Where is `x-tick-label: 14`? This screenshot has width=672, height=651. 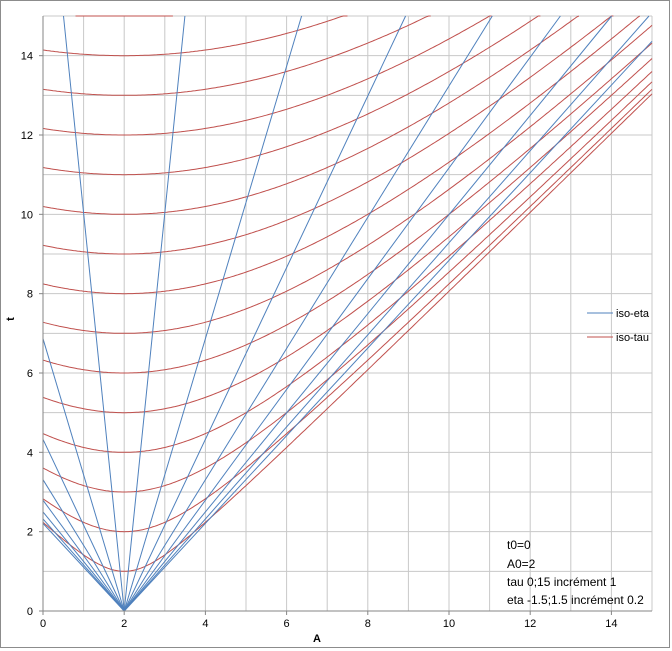
x-tick-label: 14 is located at coordinates (611, 624).